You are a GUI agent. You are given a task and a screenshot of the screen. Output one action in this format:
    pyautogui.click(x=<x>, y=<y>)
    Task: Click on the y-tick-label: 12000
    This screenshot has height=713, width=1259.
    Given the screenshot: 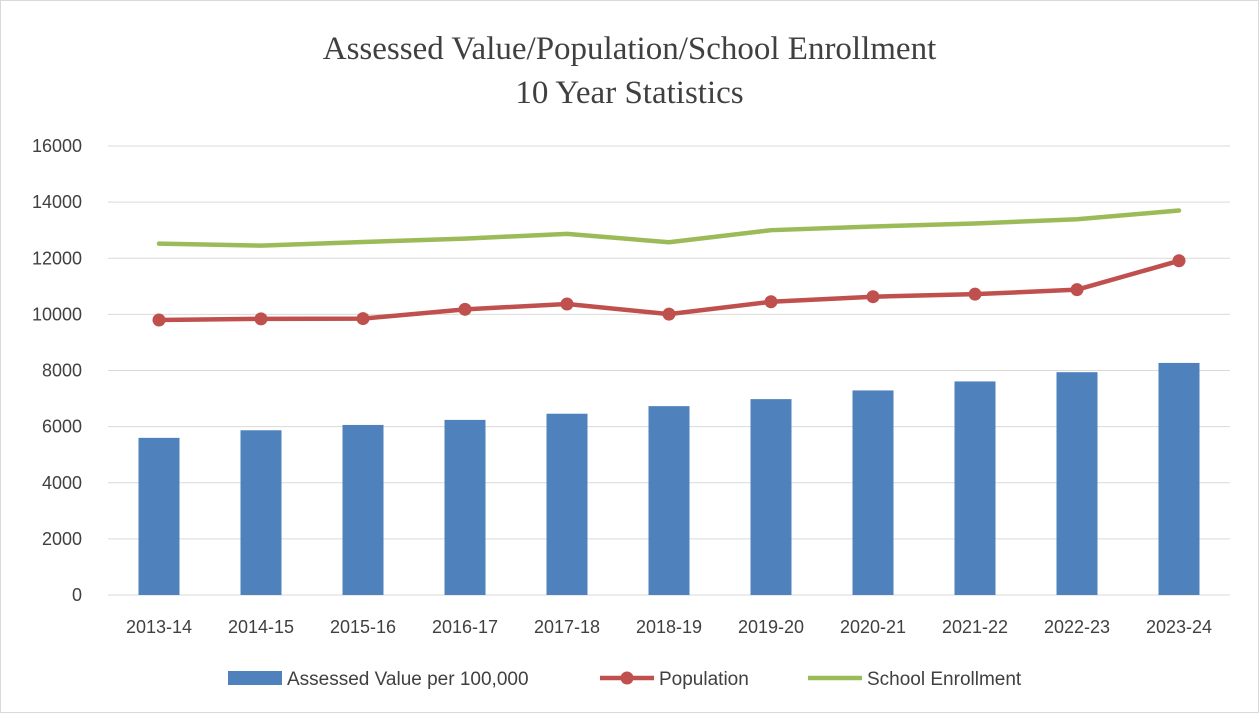 What is the action you would take?
    pyautogui.click(x=57, y=258)
    